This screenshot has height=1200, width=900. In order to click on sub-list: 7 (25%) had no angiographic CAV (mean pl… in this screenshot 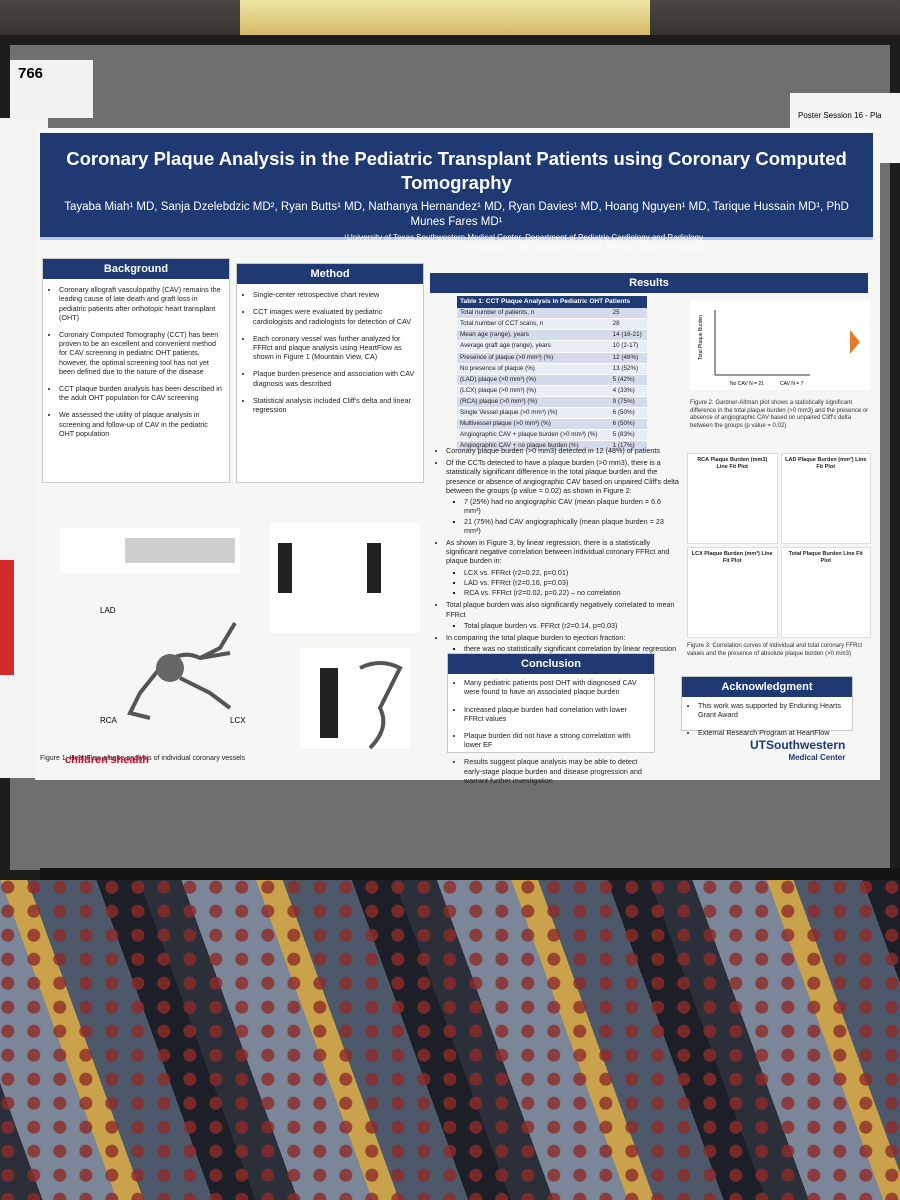, I will do `click(562, 516)`.